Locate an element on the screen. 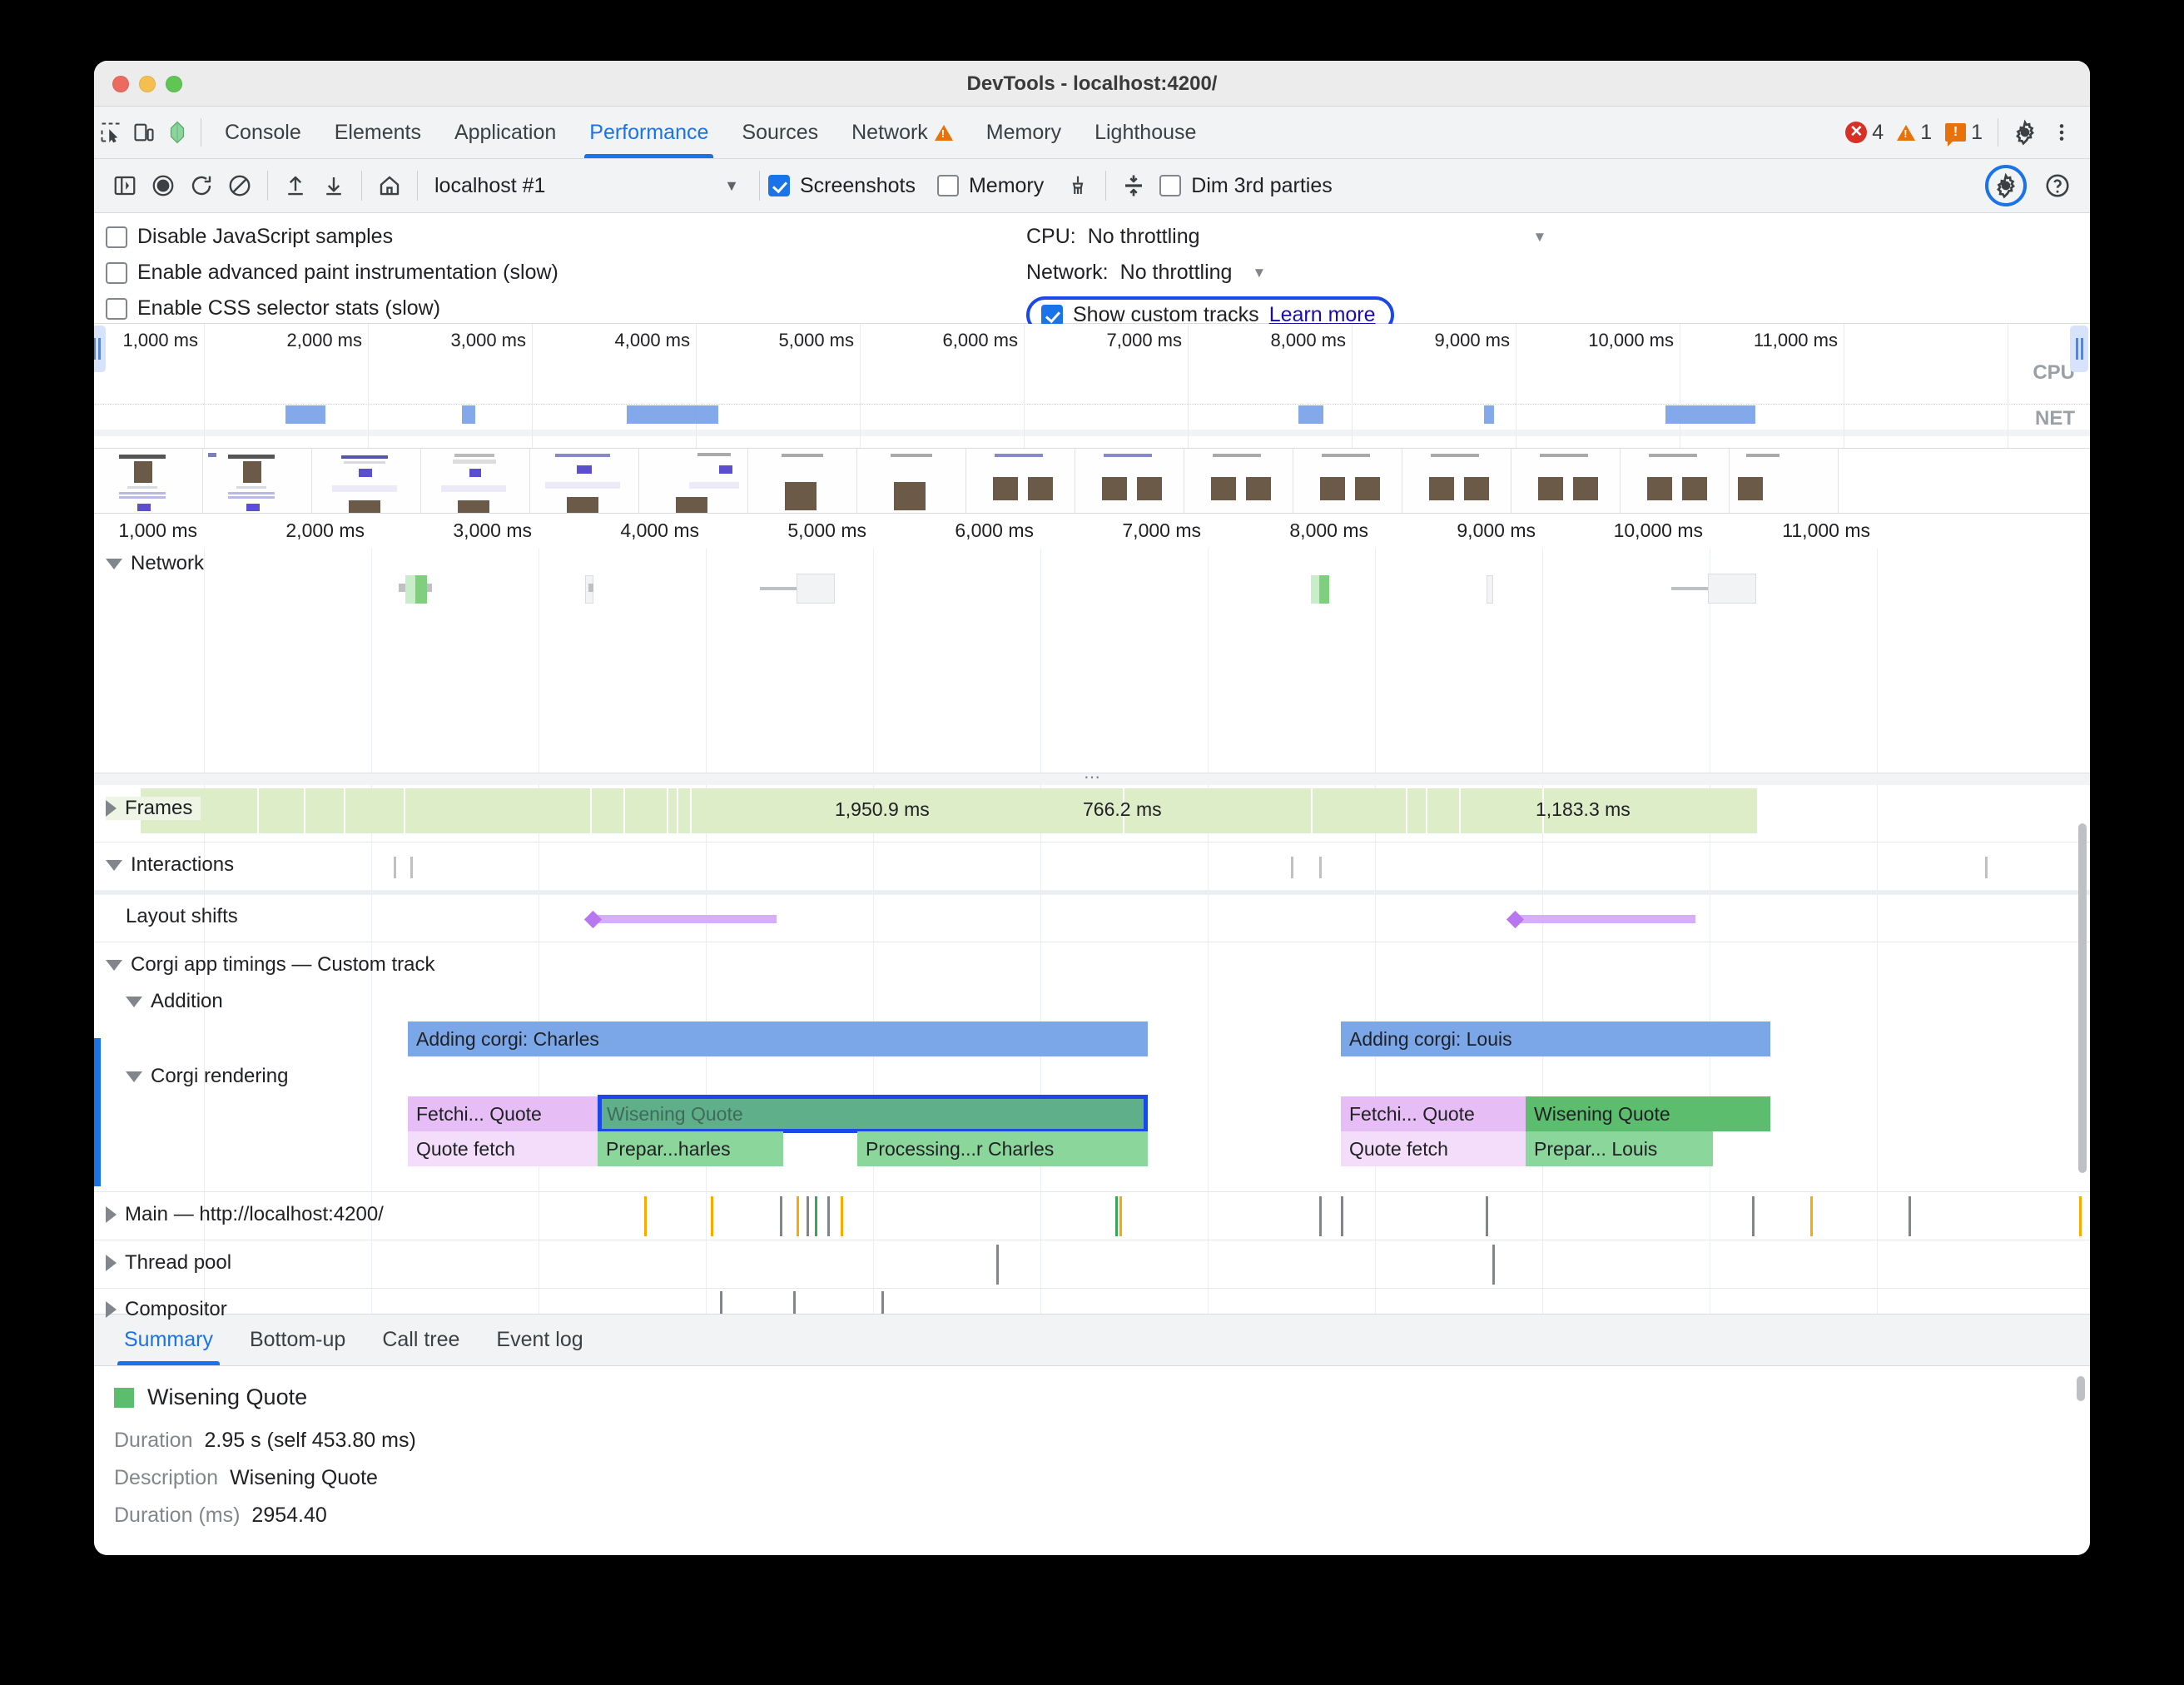 The image size is (2184, 1685). layout-shift-bar is located at coordinates (1604, 919).